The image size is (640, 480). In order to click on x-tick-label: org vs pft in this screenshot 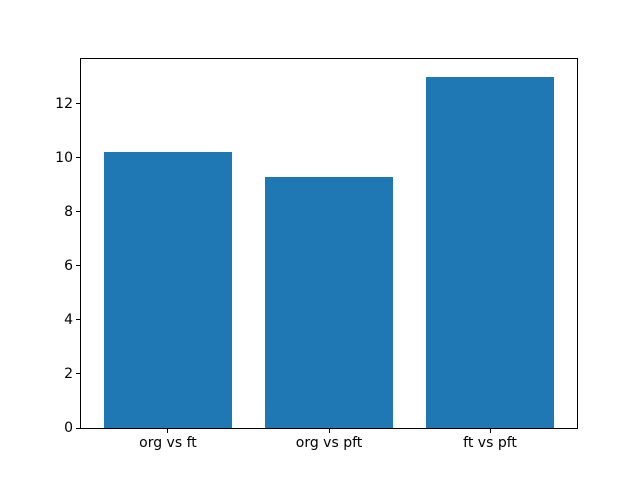, I will do `click(329, 443)`.